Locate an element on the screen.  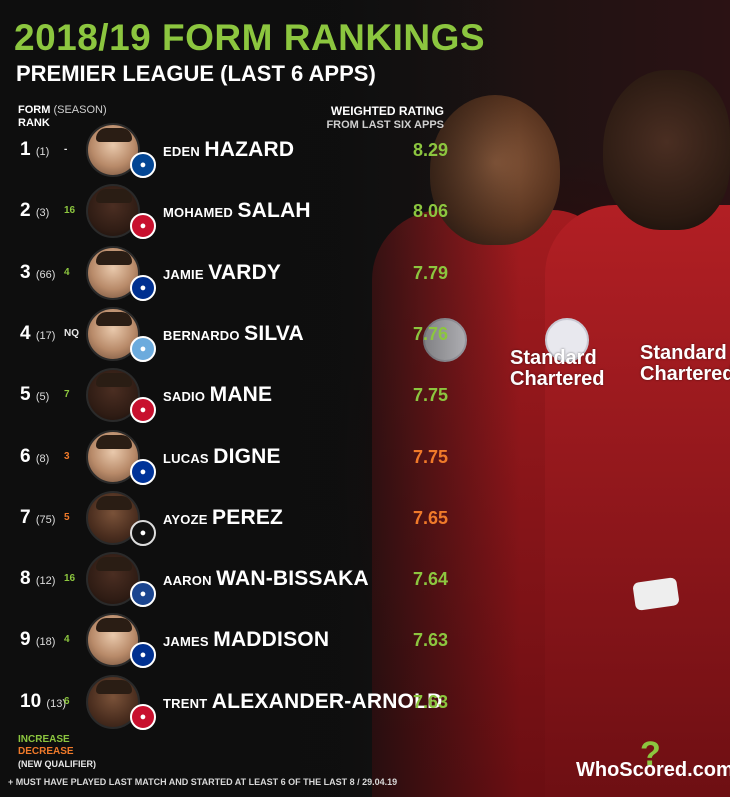
rank-change: 5 is located at coordinates (67, 517).